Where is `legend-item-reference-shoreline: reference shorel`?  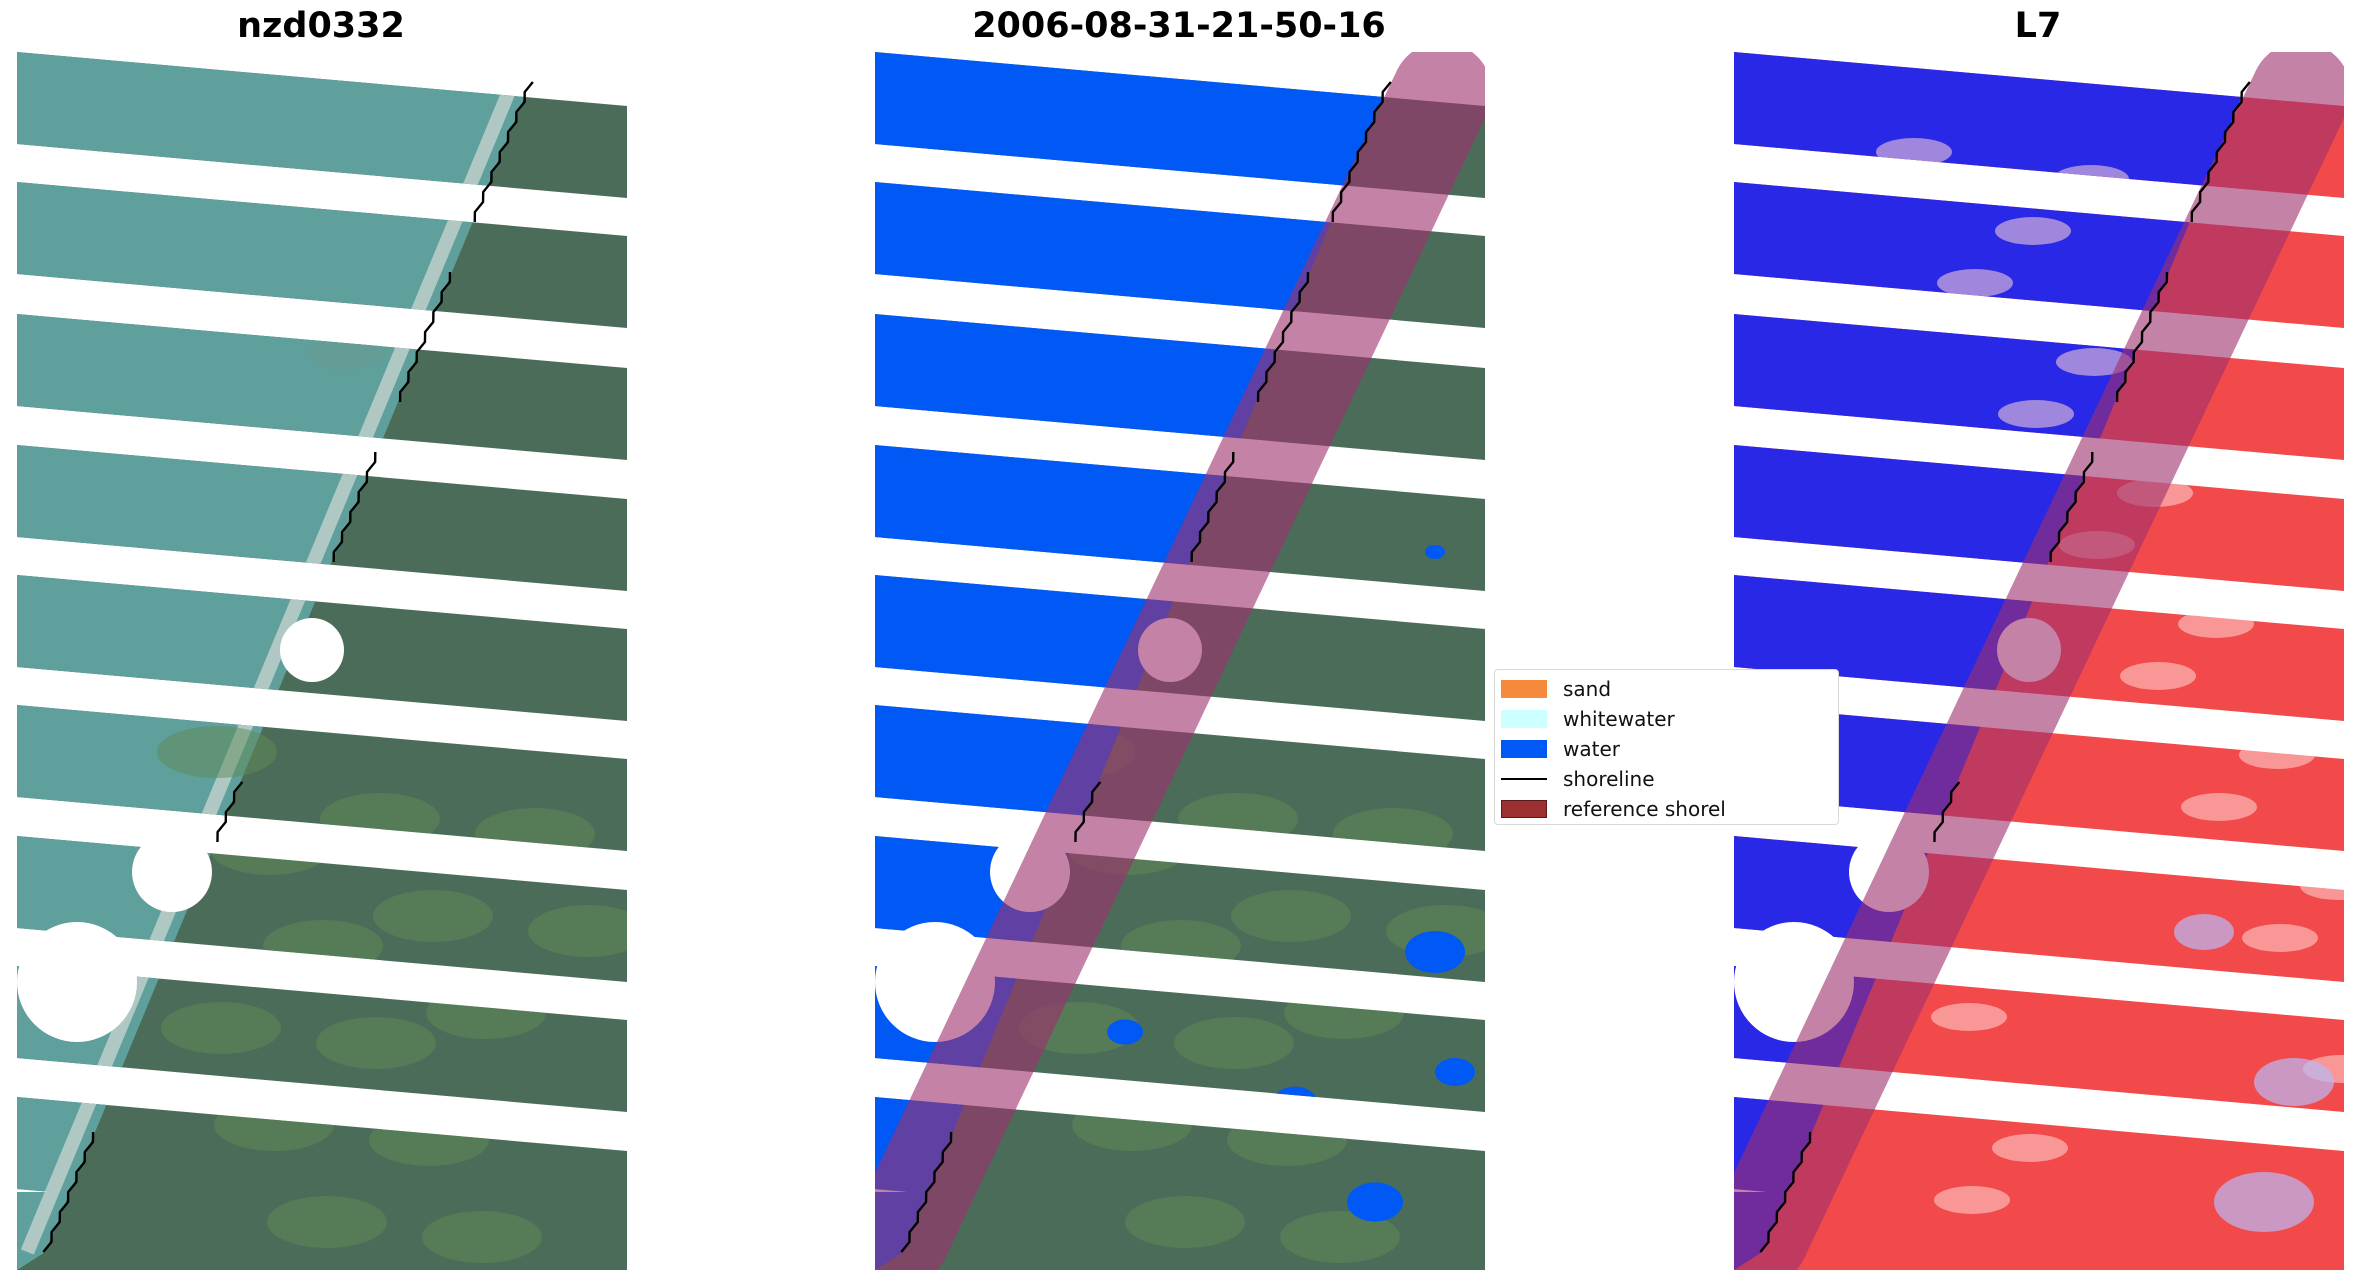
legend-item-reference-shoreline: reference shorel is located at coordinates (1613, 809).